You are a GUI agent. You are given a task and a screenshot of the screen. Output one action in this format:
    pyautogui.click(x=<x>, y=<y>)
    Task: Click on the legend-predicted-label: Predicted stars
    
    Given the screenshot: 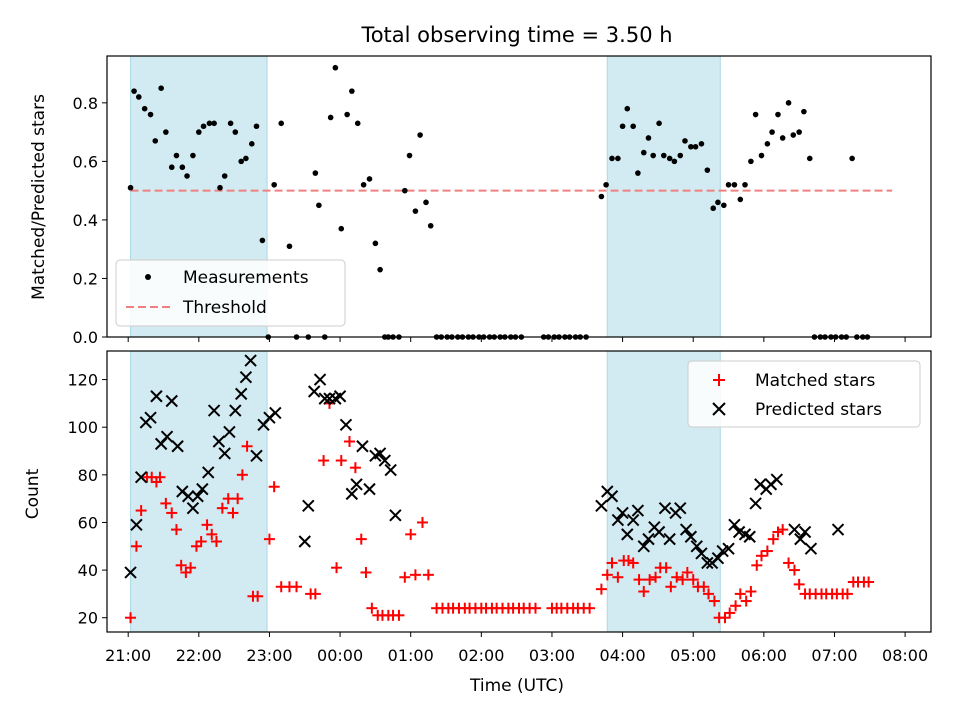 What is the action you would take?
    pyautogui.click(x=818, y=410)
    